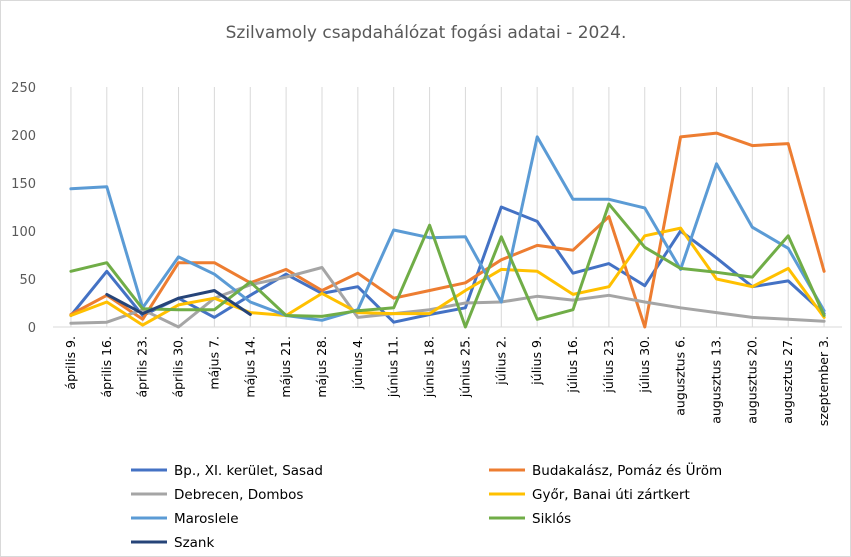  What do you see at coordinates (23, 208) in the screenshot?
I see `y-axis-ticks: 0 50 100 150 200 250` at bounding box center [23, 208].